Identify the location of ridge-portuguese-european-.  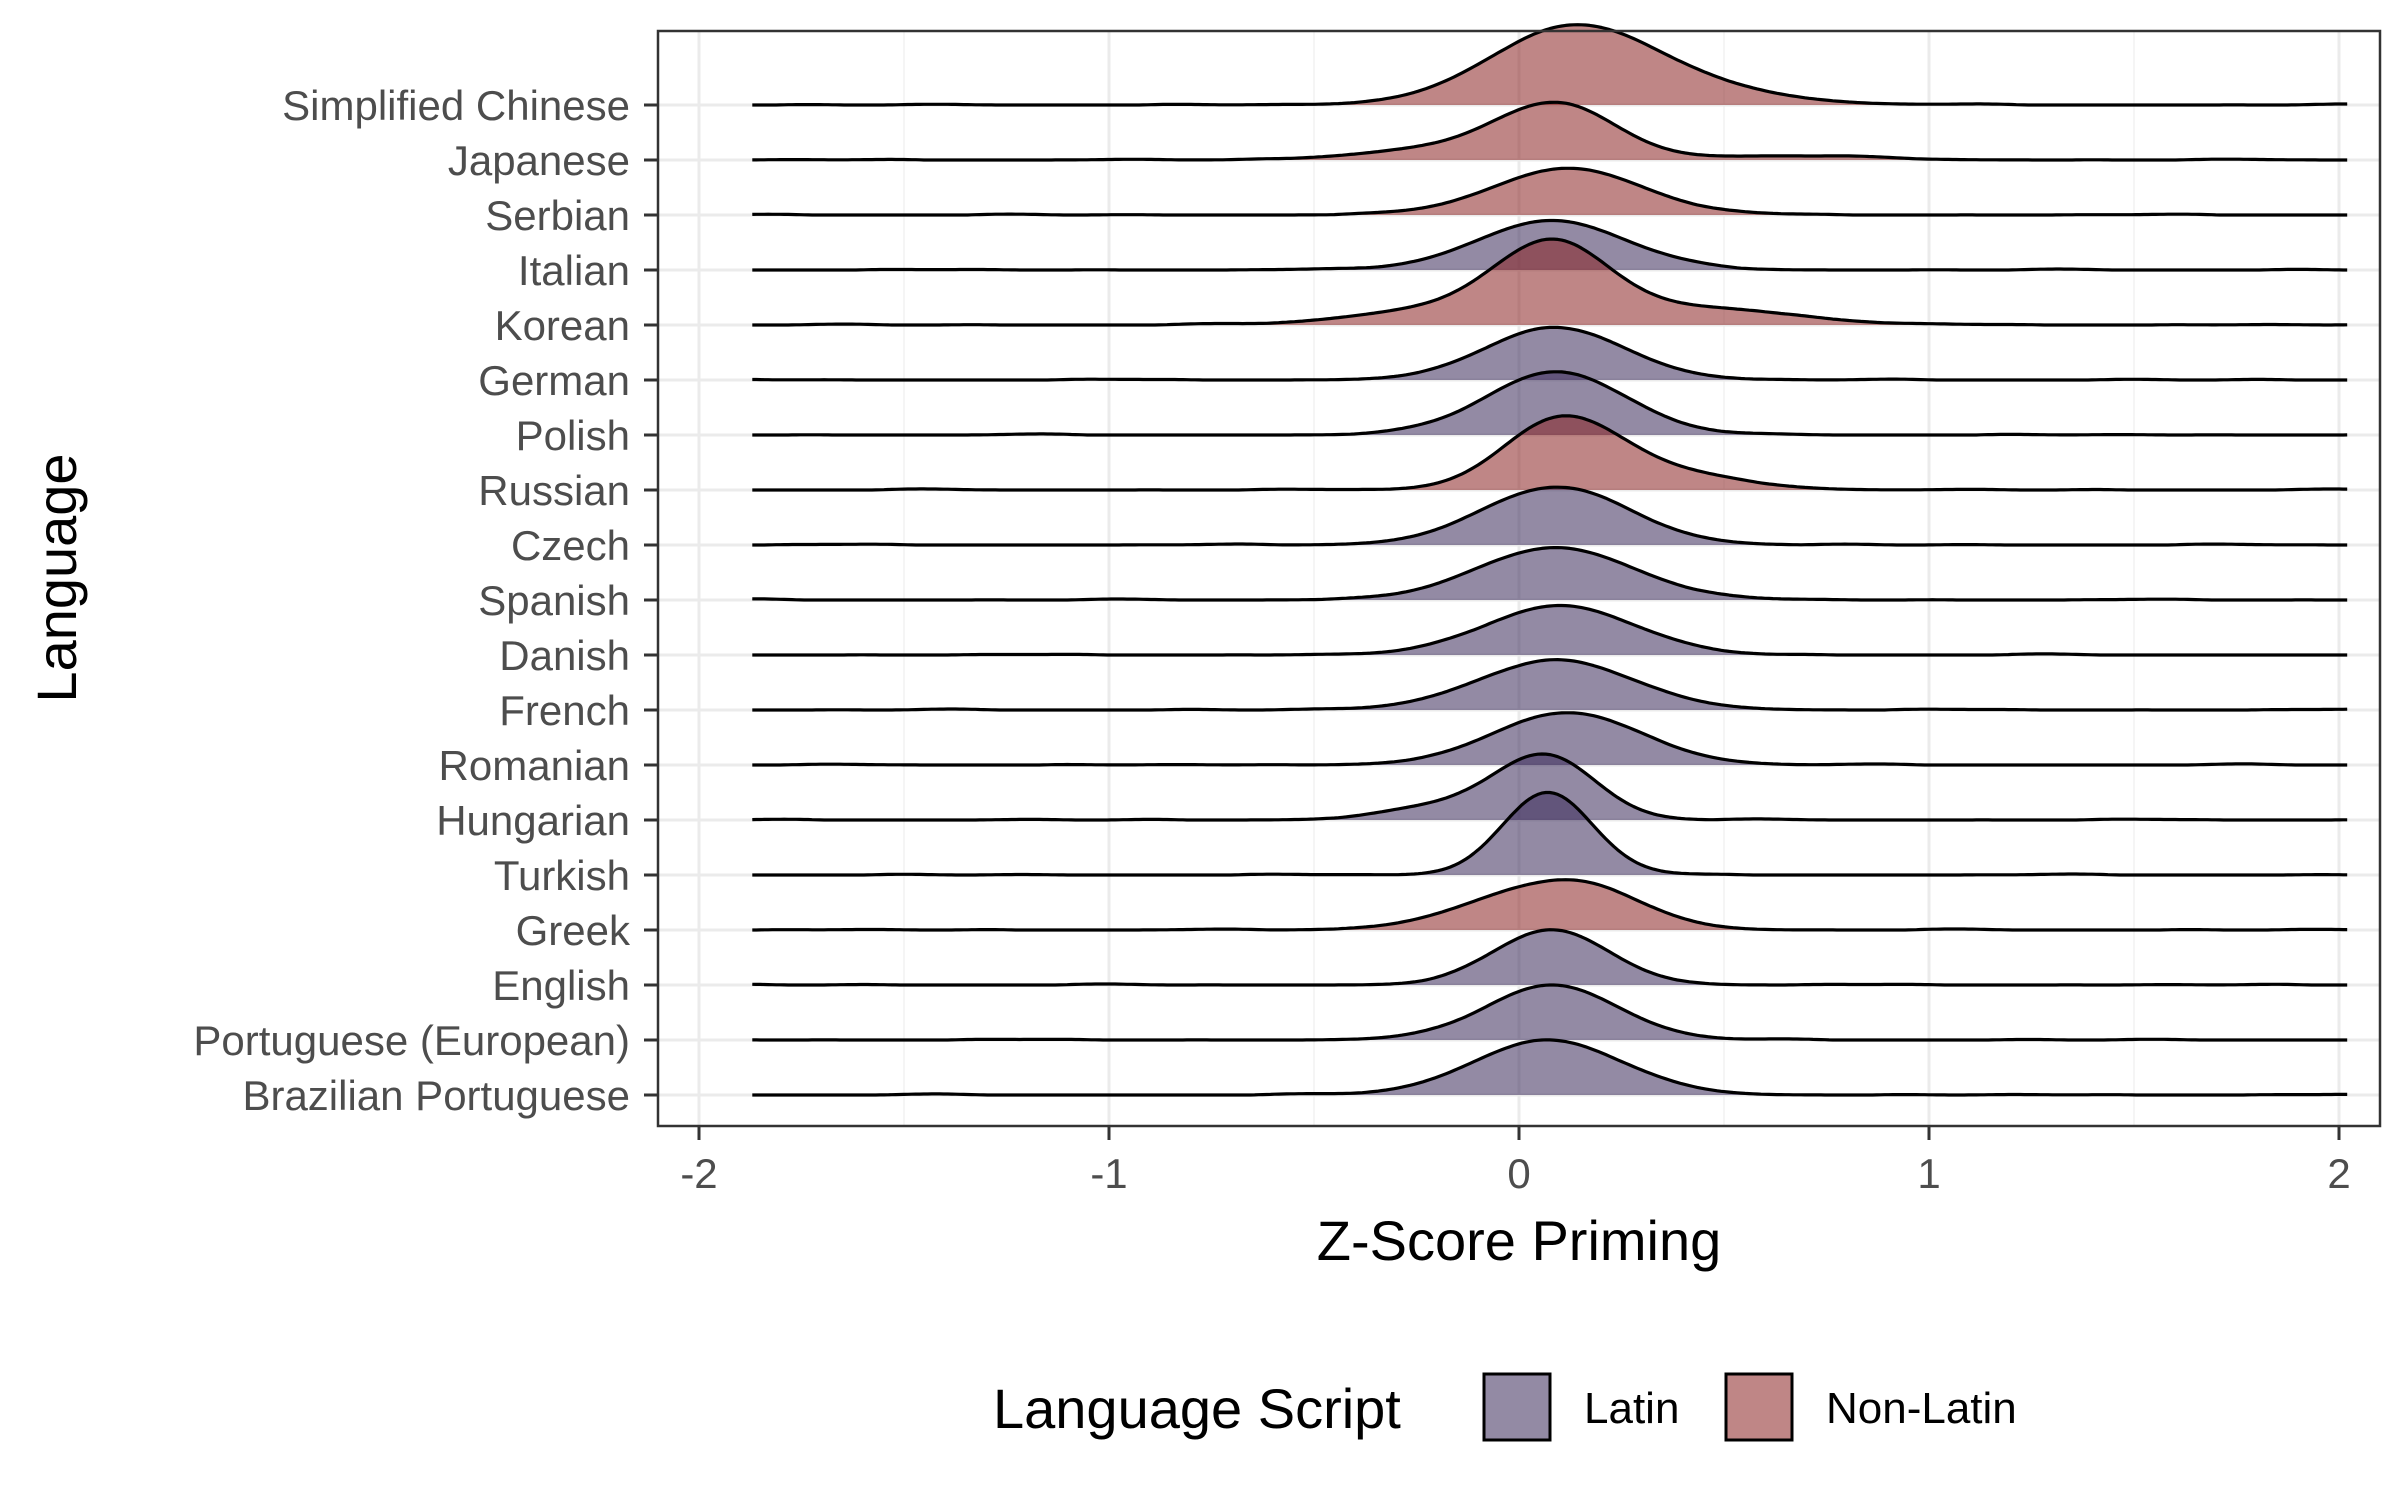
(1550, 1012).